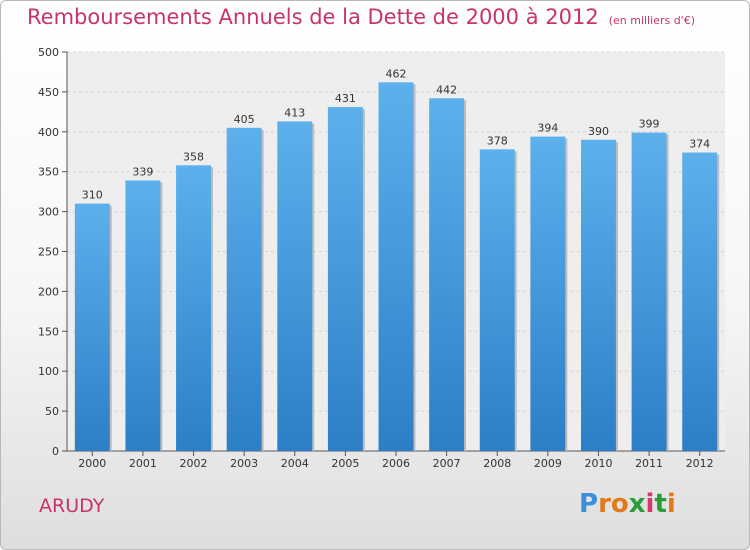  What do you see at coordinates (649, 124) in the screenshot?
I see `data-label: 399` at bounding box center [649, 124].